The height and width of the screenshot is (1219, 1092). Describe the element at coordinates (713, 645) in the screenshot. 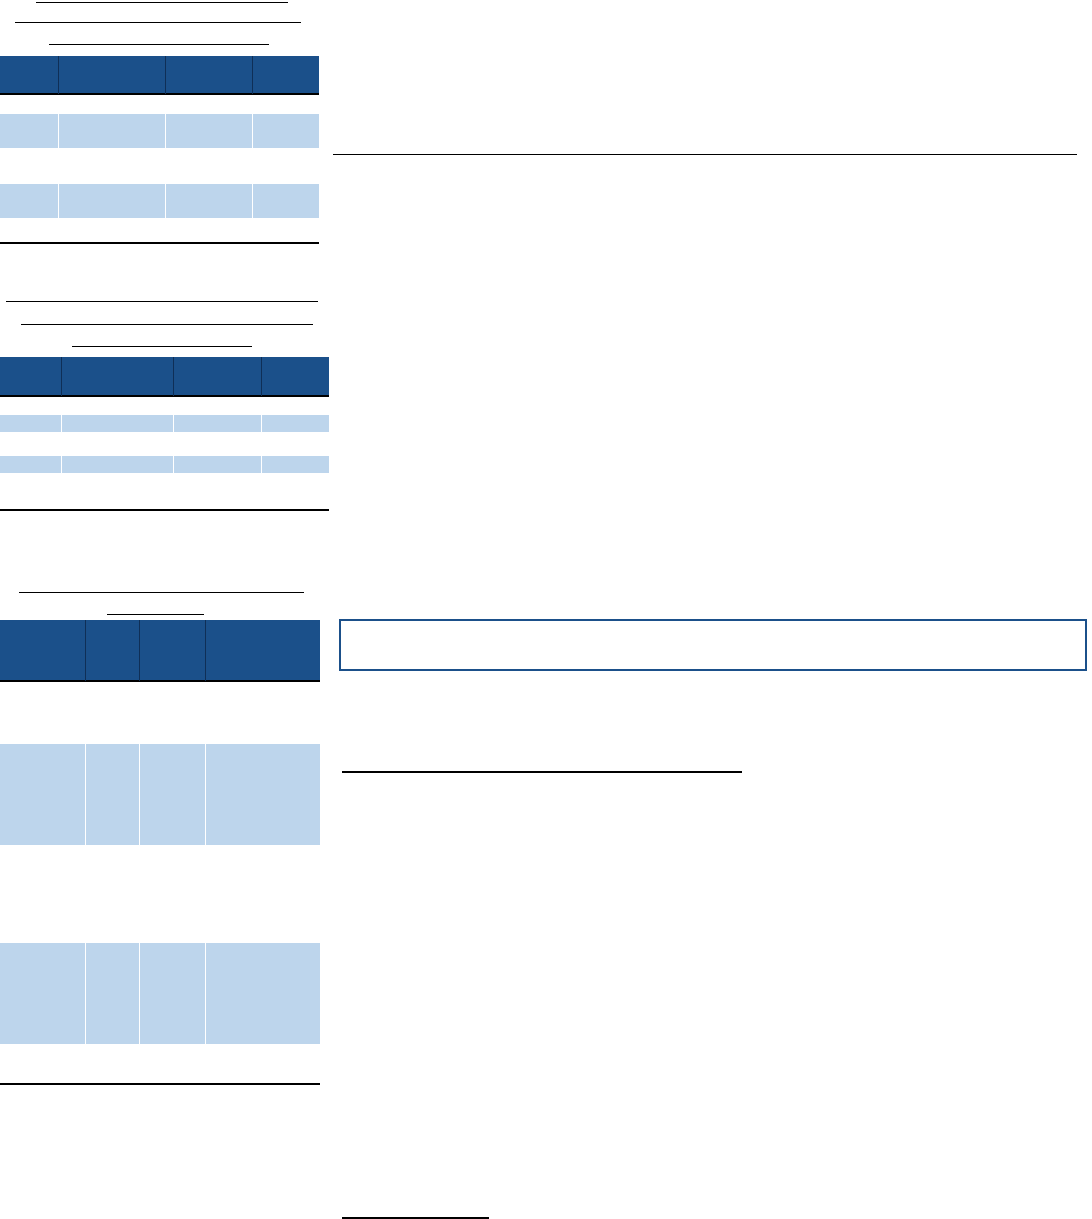

I see `callout-box` at that location.